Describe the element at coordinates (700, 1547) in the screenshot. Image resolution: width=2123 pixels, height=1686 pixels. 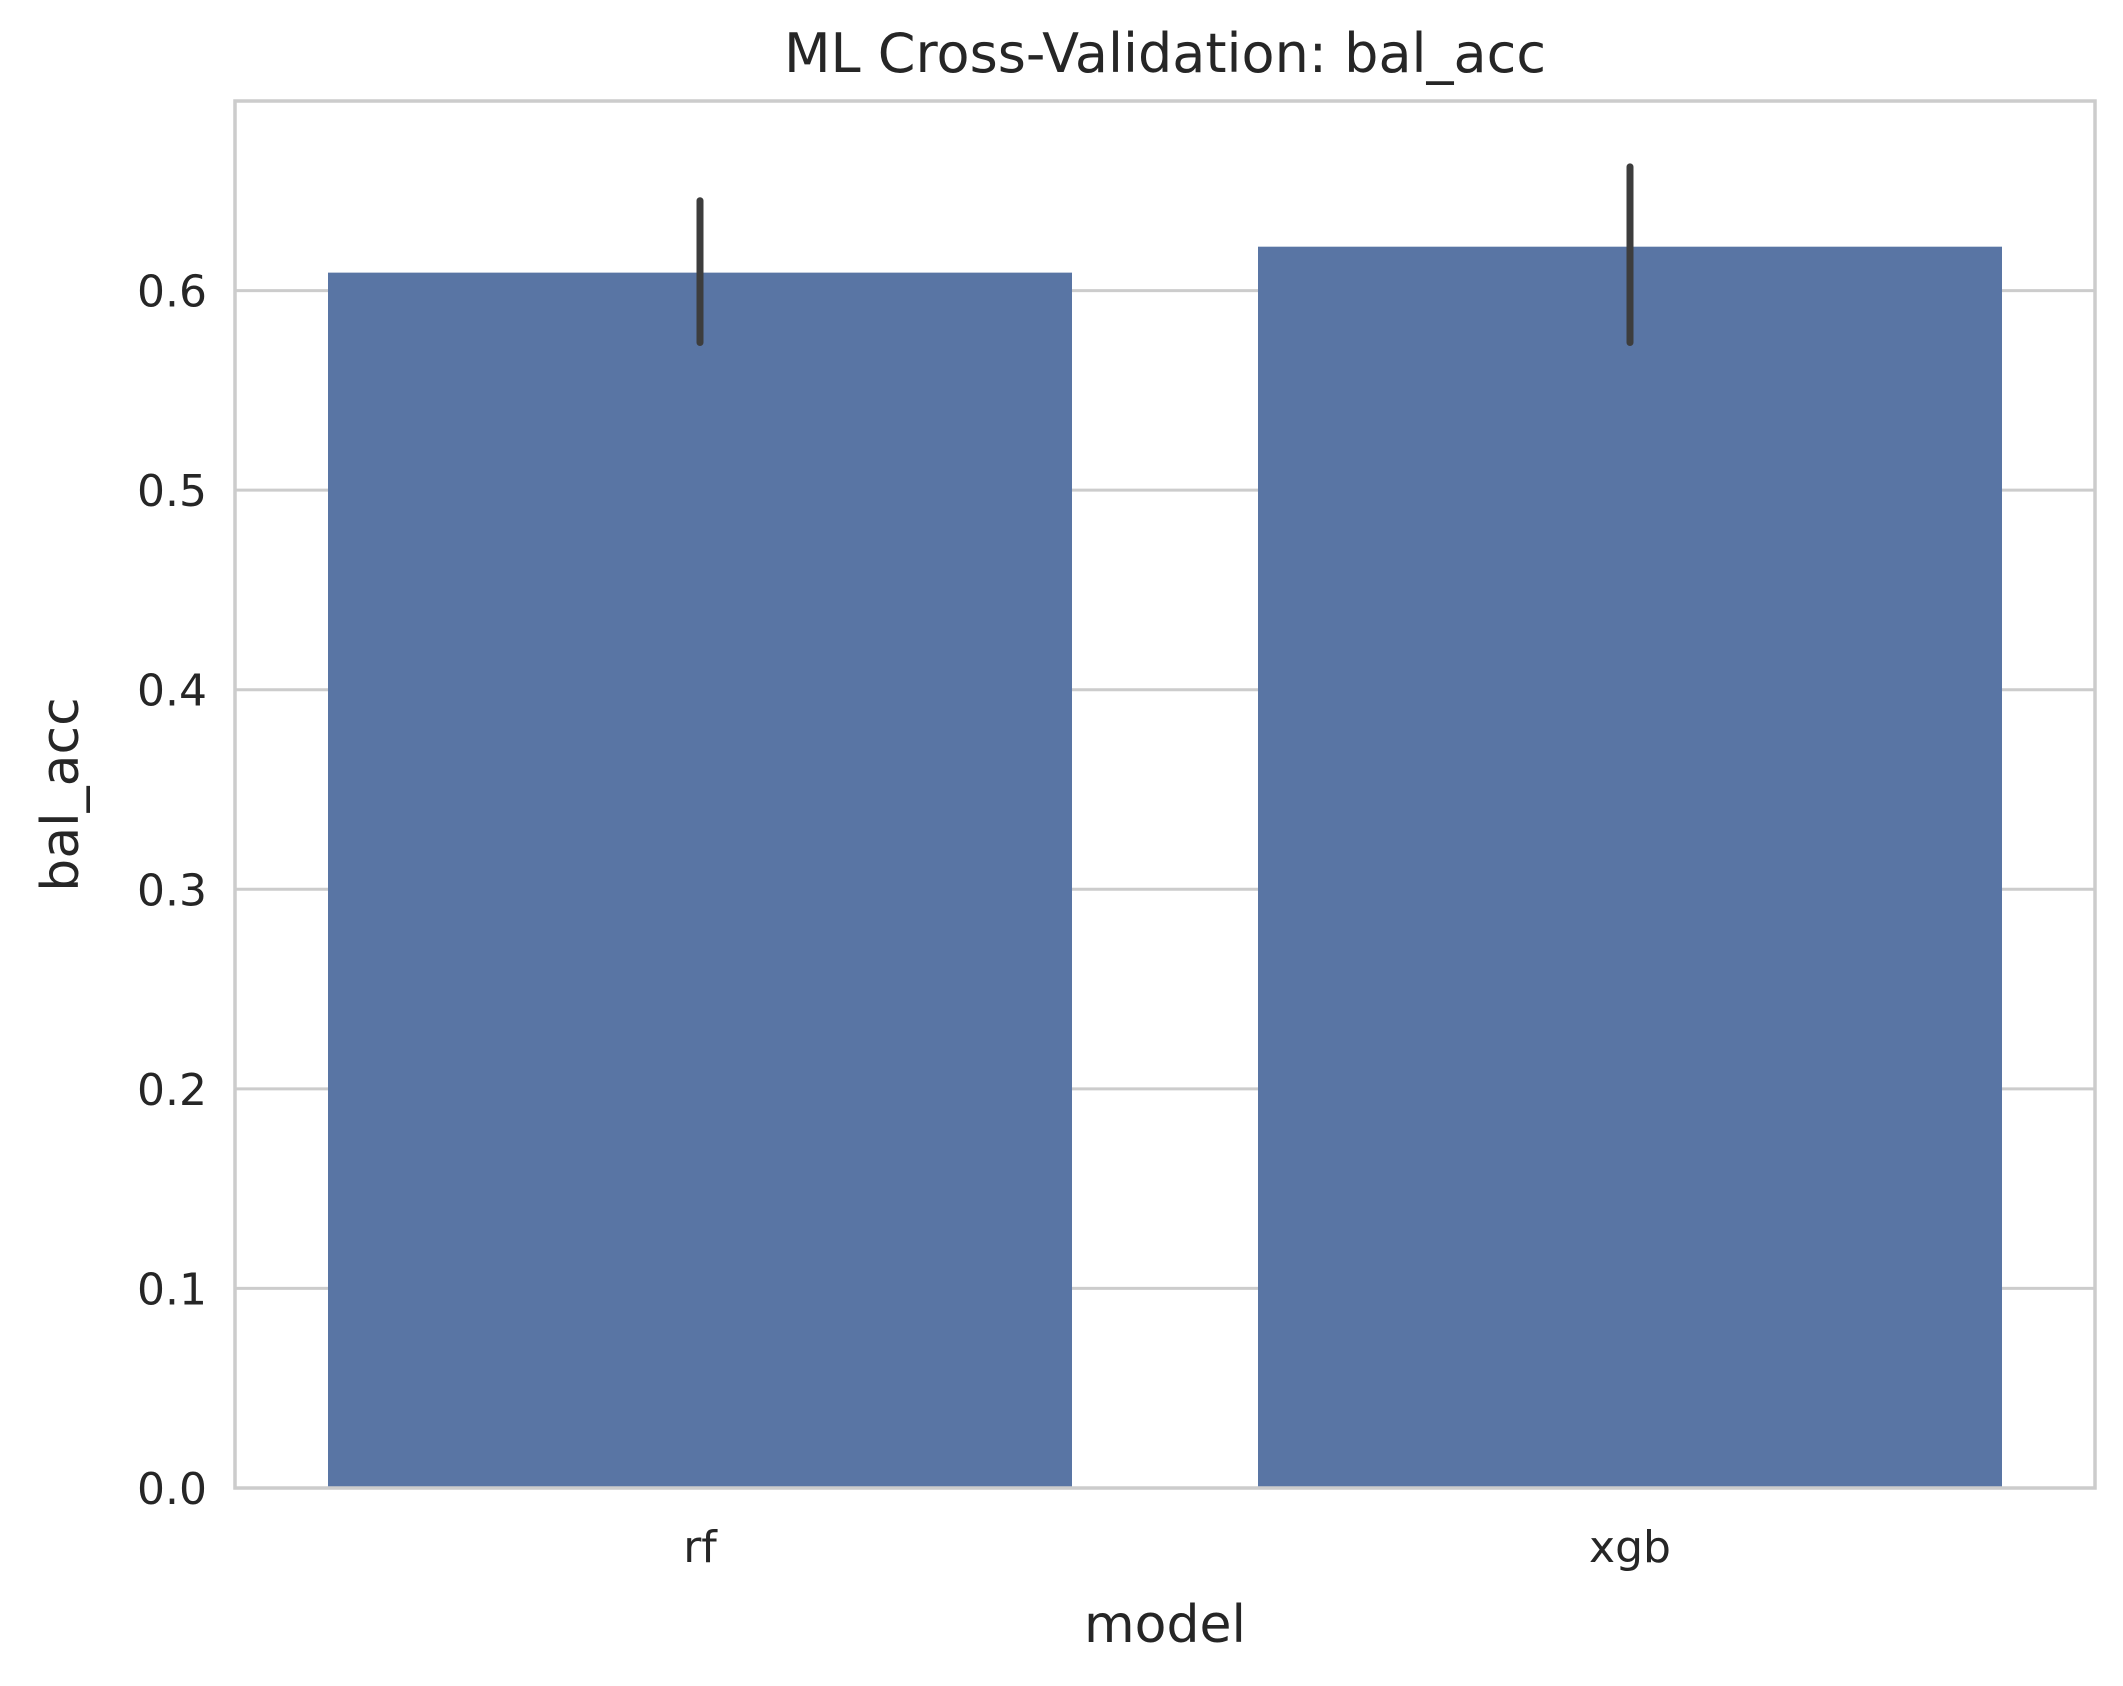
I see `x-tick-label: rf` at that location.